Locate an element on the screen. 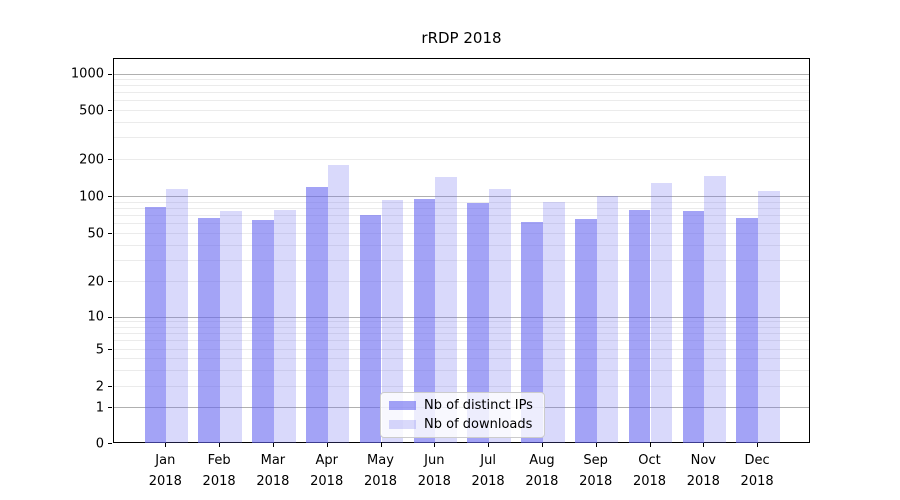 The image size is (900, 500). legend-swatch-distinct-ips is located at coordinates (402, 405).